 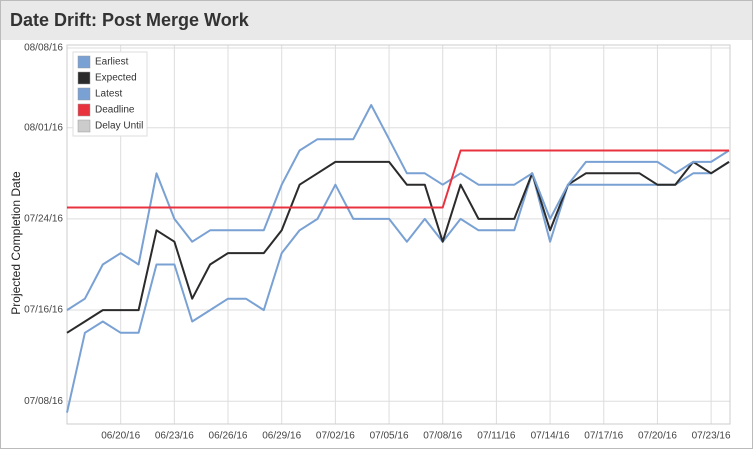 I want to click on legend-label: Delay Until, so click(x=119, y=126).